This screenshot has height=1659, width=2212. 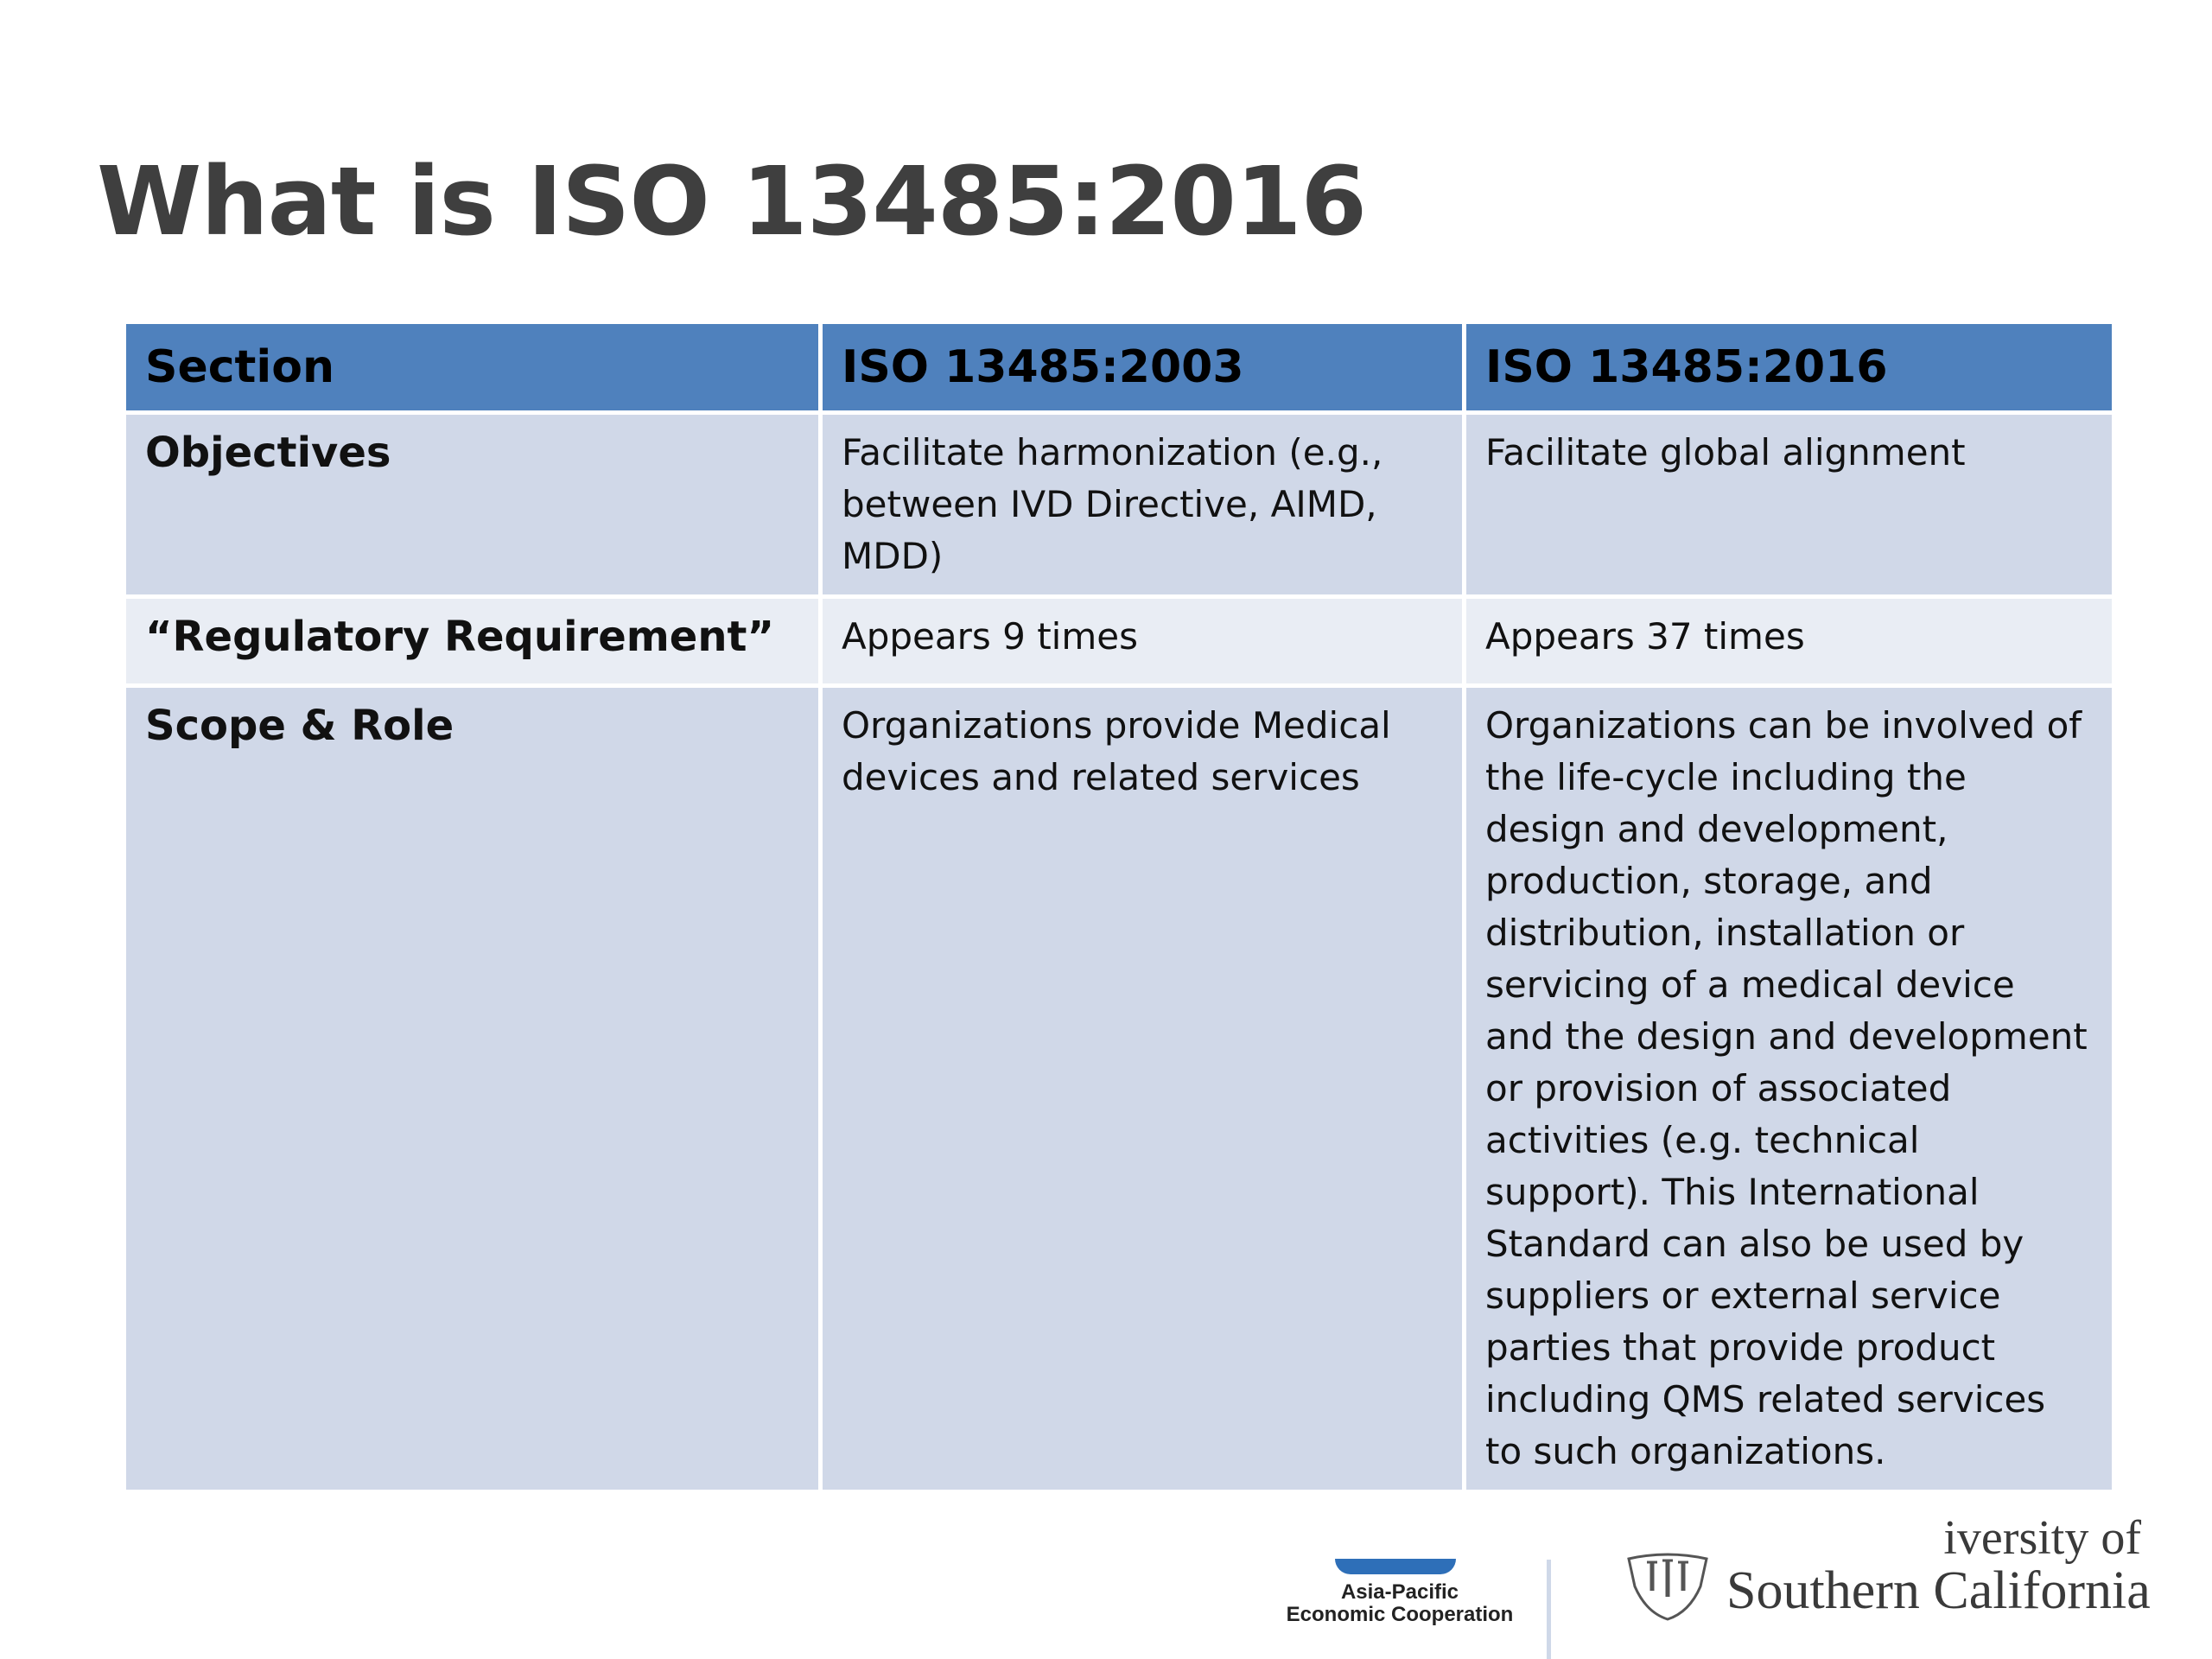 I want to click on usc-line-2: Southern California, so click(x=1938, y=1590).